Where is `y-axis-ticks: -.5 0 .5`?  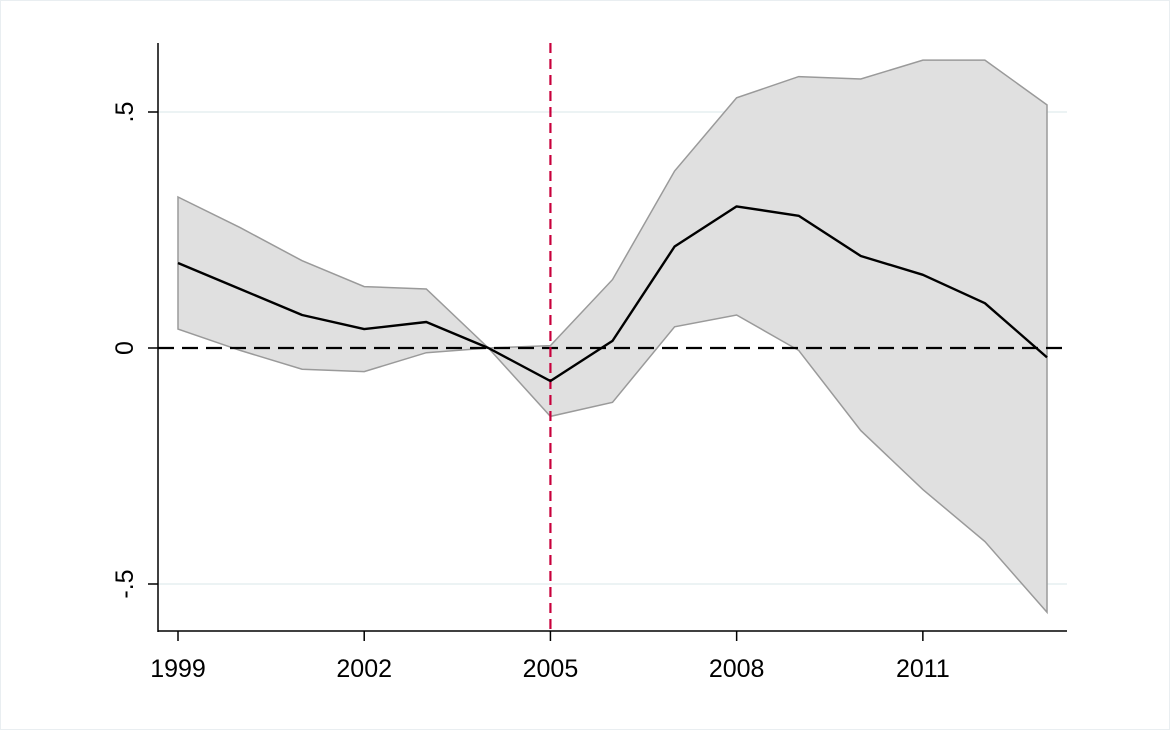 y-axis-ticks: -.5 0 .5 is located at coordinates (134, 350).